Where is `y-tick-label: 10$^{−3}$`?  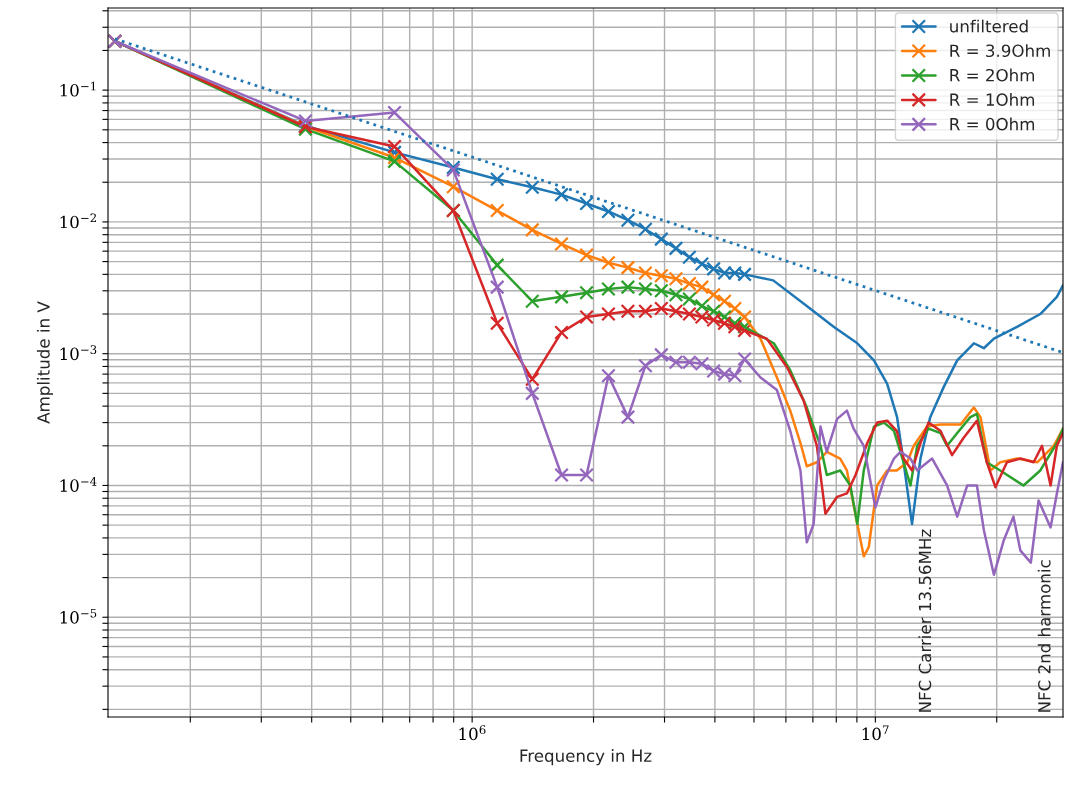 y-tick-label: 10$^{−3}$ is located at coordinates (78, 353).